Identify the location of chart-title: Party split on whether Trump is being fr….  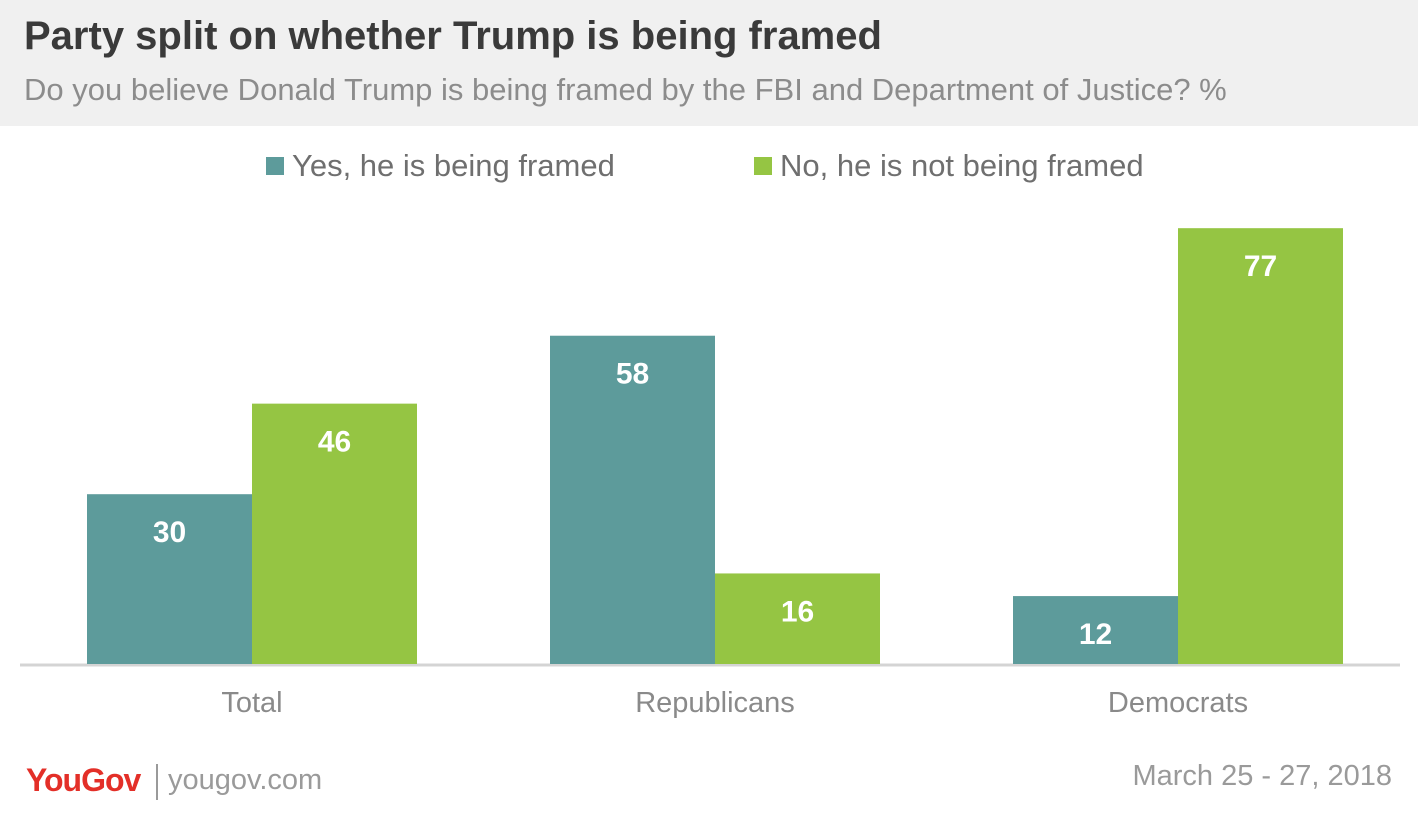
(453, 36).